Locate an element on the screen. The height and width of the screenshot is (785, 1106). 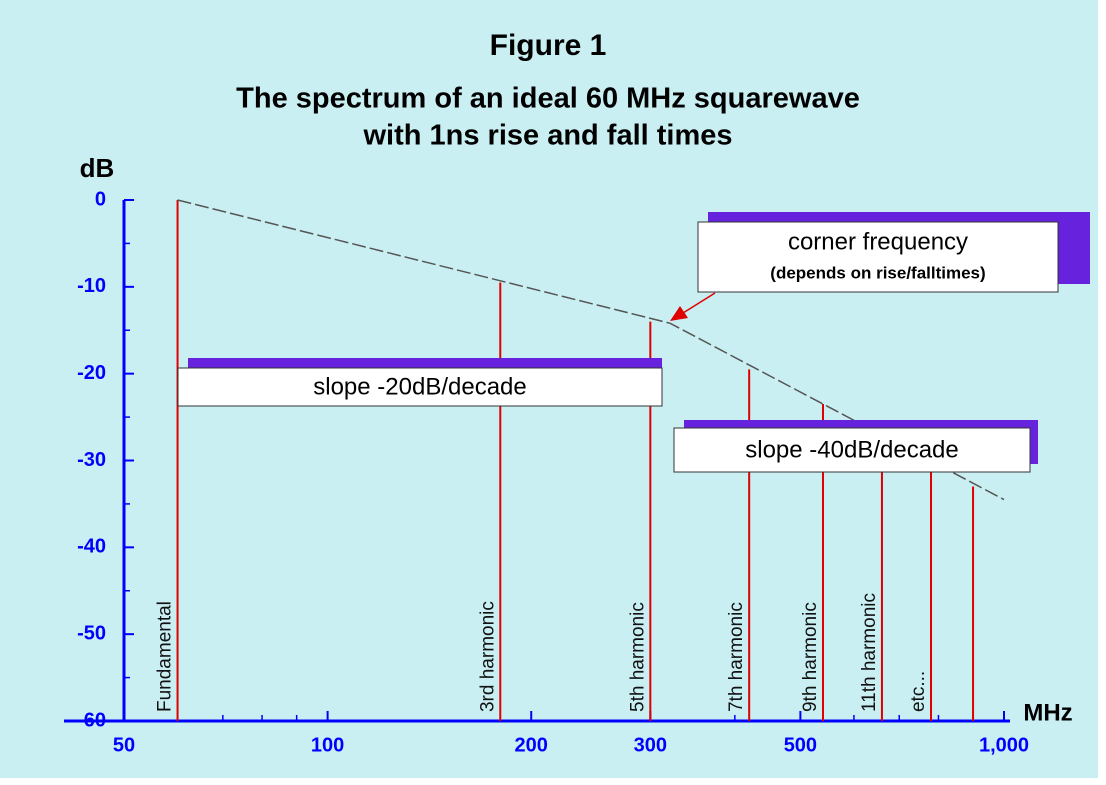
x-tick-label: 1,000 is located at coordinates (1004, 745).